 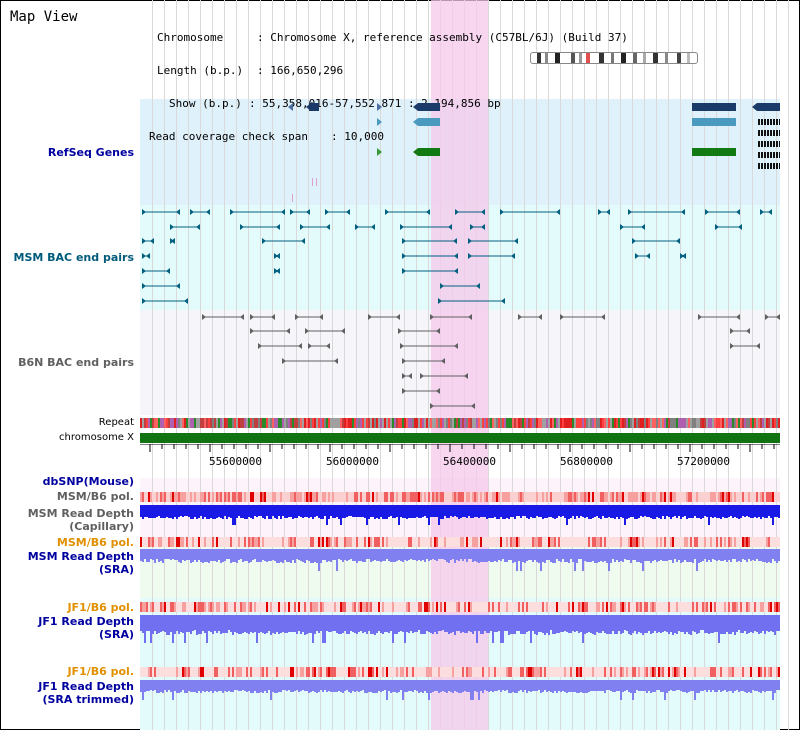 I want to click on msm-b6-pol-label-1: MSM/B6 pol., so click(x=95, y=496).